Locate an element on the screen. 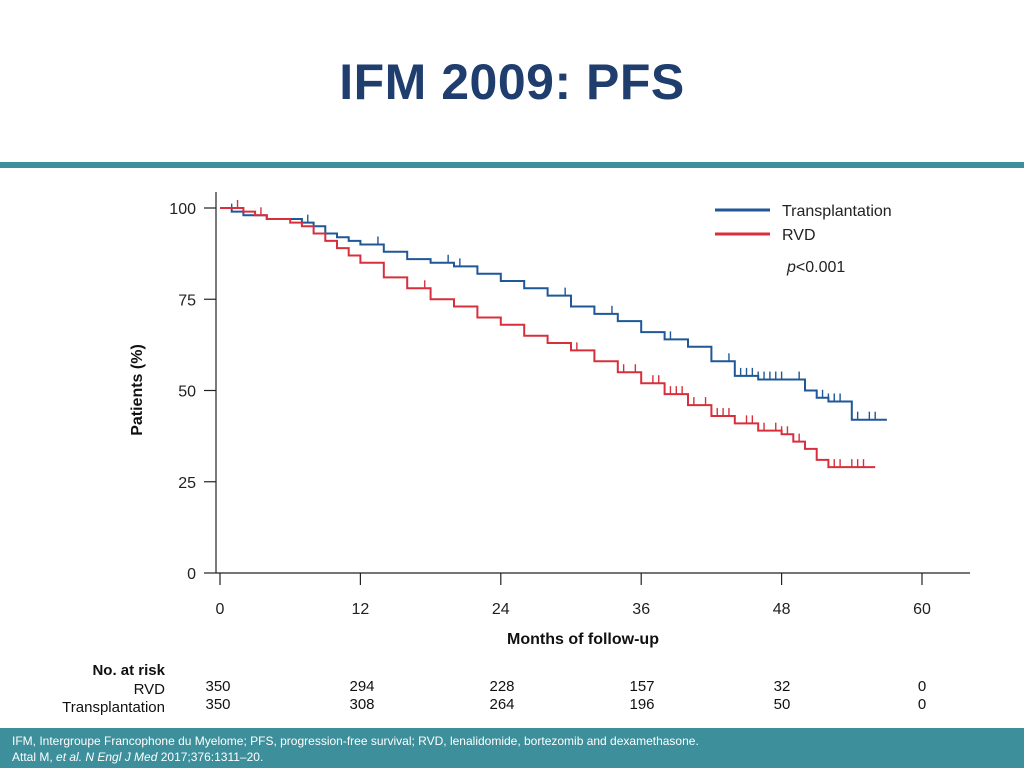  risk-value: 294 is located at coordinates (362, 686).